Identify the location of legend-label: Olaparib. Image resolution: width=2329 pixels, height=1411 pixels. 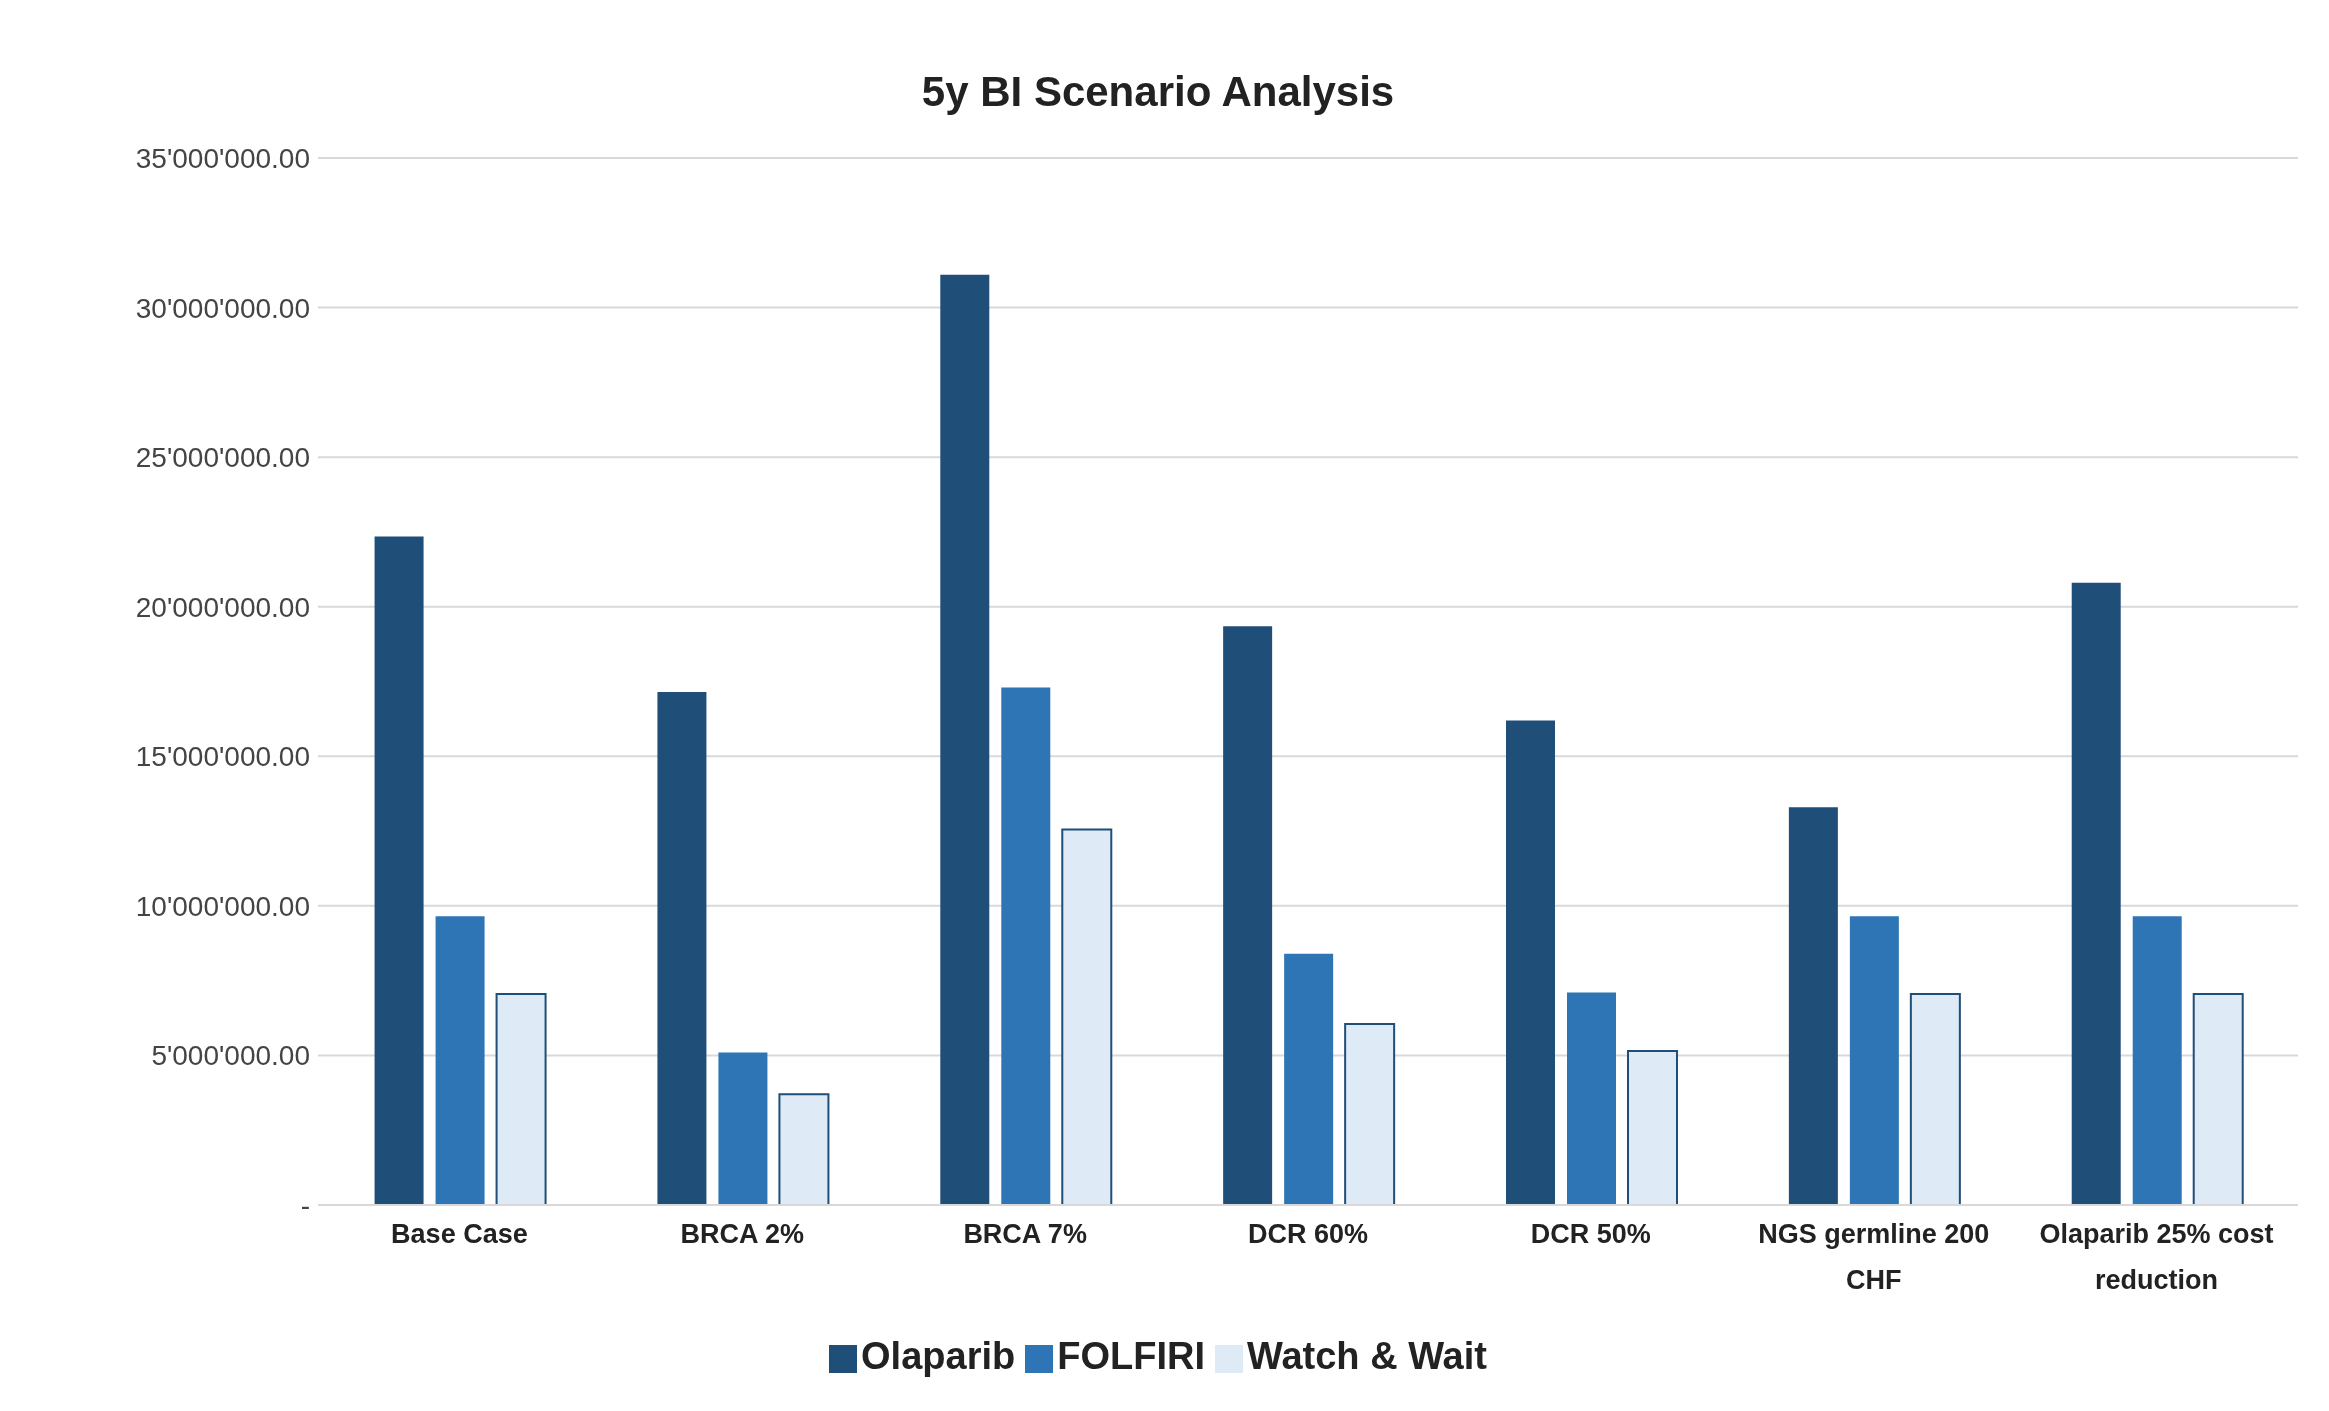
(938, 1356).